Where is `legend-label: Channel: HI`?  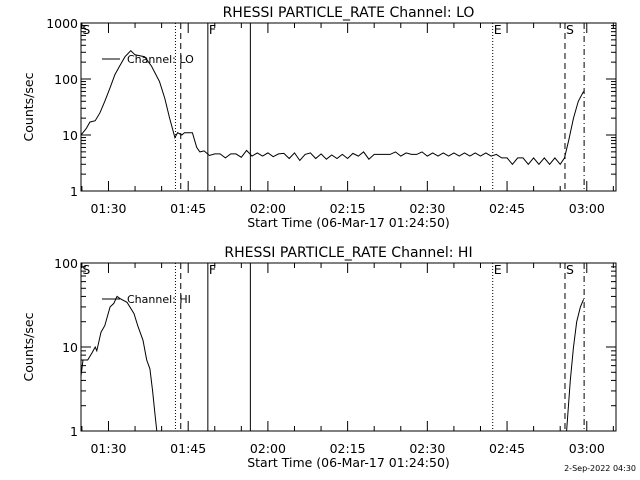 legend-label: Channel: HI is located at coordinates (159, 299).